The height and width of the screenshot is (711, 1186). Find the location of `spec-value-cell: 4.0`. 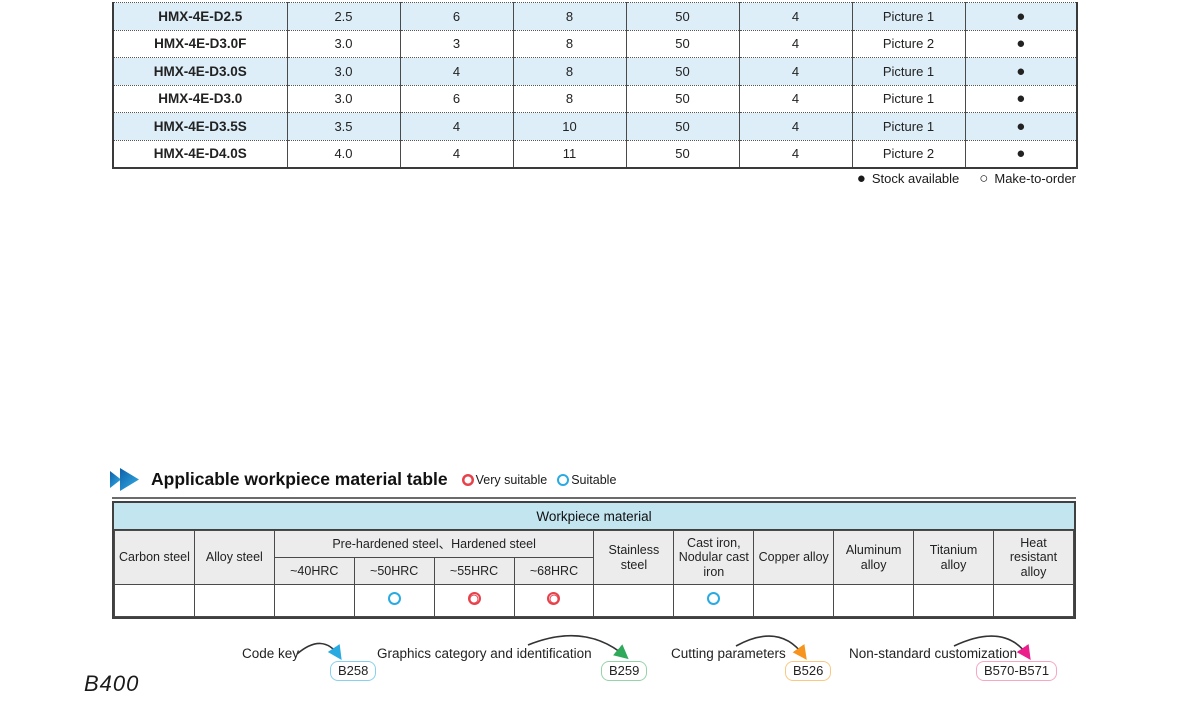

spec-value-cell: 4.0 is located at coordinates (343, 153).